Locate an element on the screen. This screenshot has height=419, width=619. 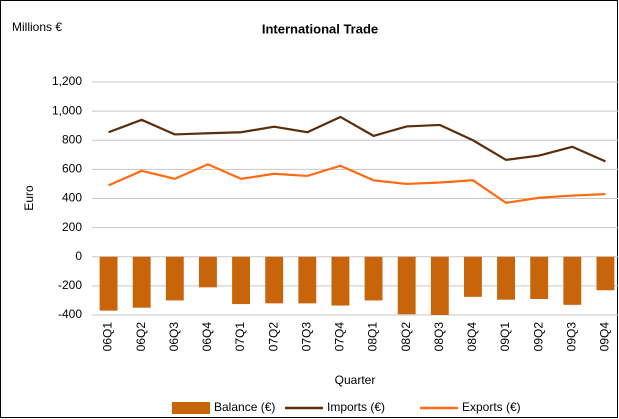
x-tick-label: 09Q4 is located at coordinates (605, 337).